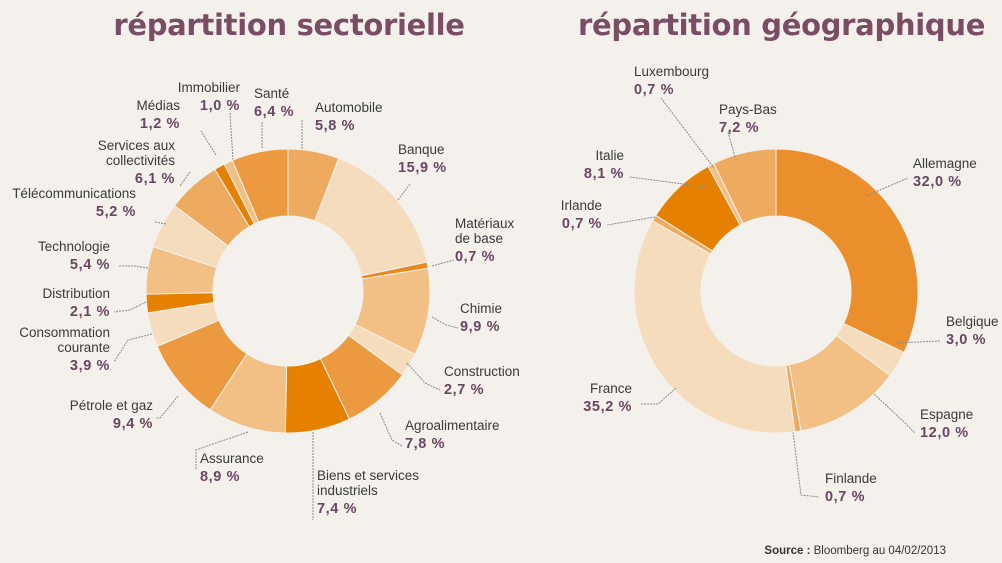 Image resolution: width=1002 pixels, height=563 pixels. Describe the element at coordinates (130, 307) in the screenshot. I see `leader-line-distribution` at that location.